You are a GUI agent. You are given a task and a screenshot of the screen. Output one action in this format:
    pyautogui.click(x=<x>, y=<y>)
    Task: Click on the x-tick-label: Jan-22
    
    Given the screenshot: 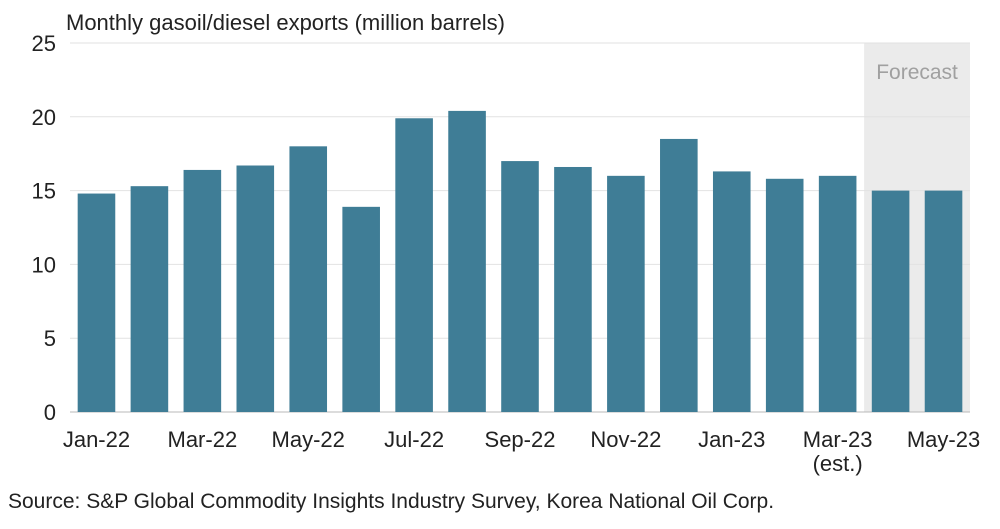 What is the action you would take?
    pyautogui.click(x=96, y=439)
    